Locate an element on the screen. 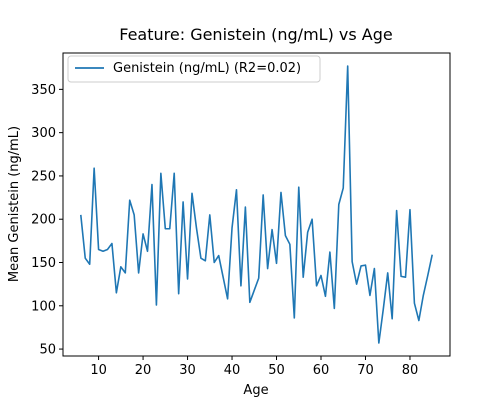  y-tick-label: 100 is located at coordinates (43, 306).